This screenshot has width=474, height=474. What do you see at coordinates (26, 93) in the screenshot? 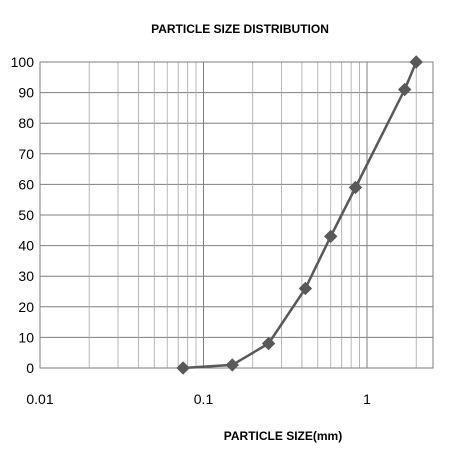
I see `y-tick-label: 90` at bounding box center [26, 93].